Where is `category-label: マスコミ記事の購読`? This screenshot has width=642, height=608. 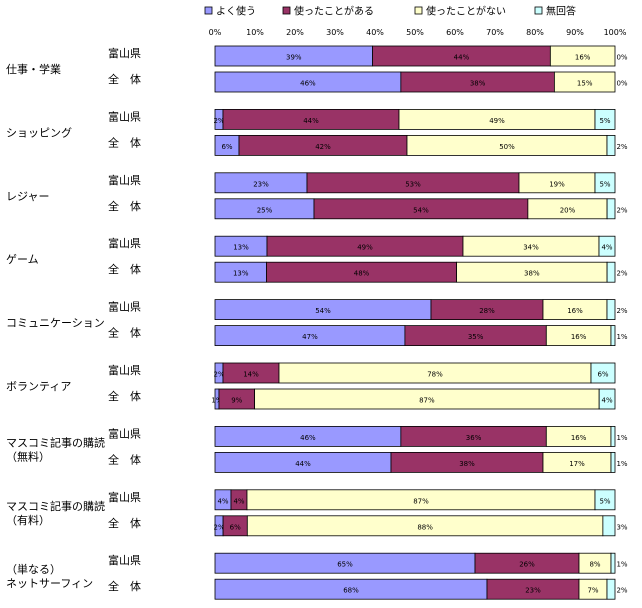
category-label: マスコミ記事の購読 is located at coordinates (55, 506).